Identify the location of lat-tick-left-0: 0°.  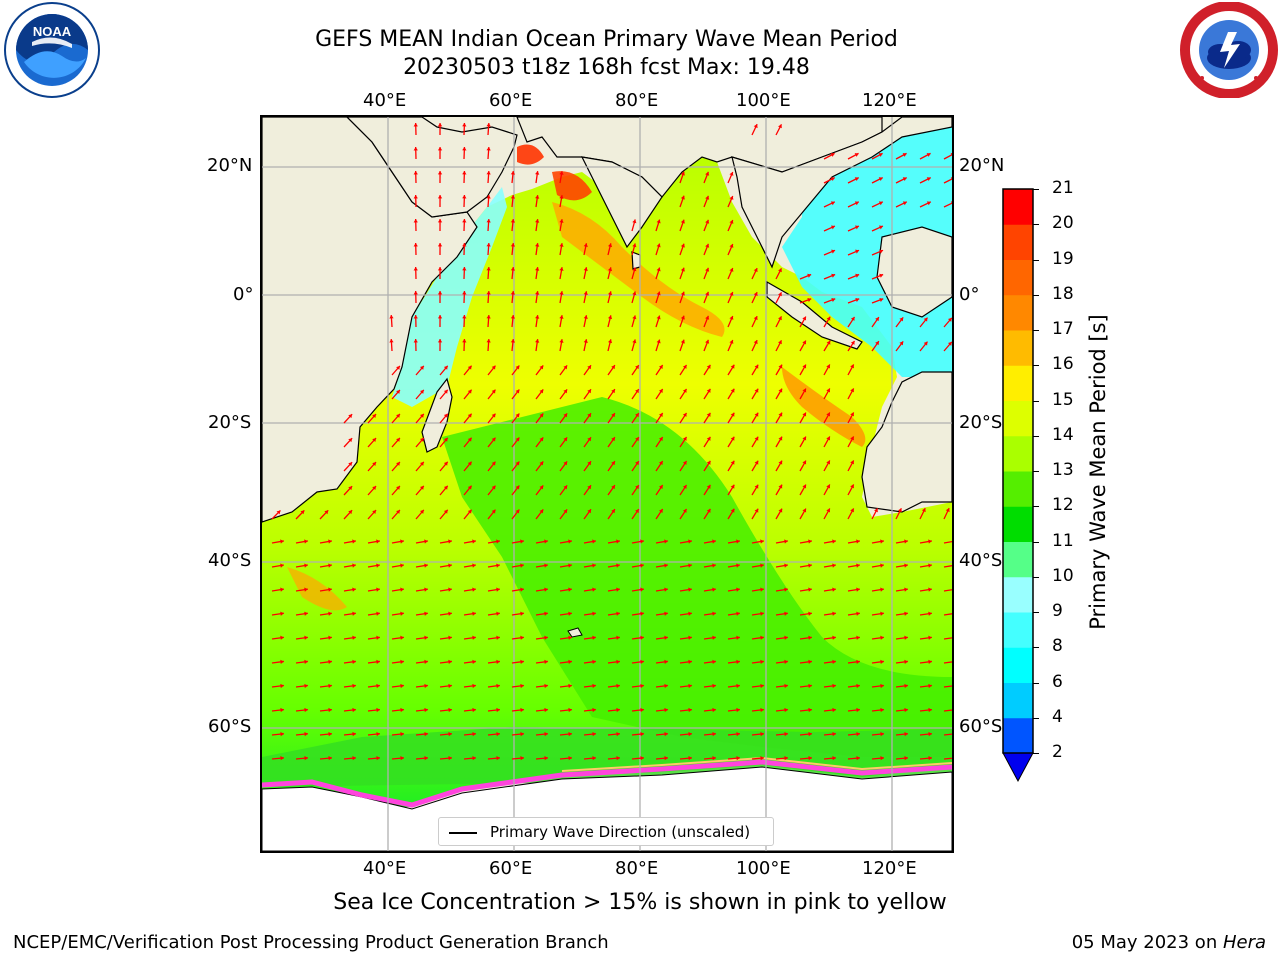
(243, 294).